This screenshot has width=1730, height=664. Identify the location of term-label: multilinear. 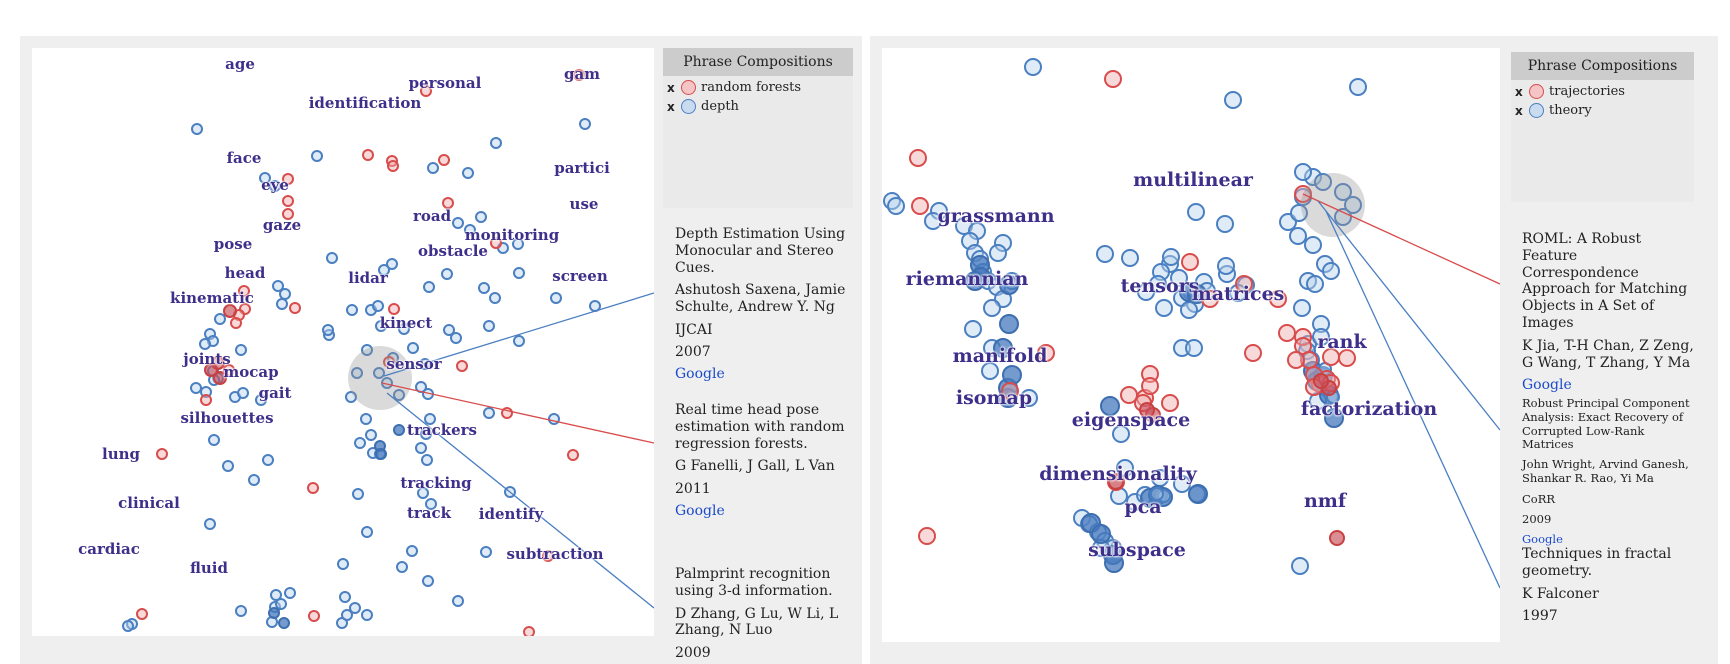
(1193, 180).